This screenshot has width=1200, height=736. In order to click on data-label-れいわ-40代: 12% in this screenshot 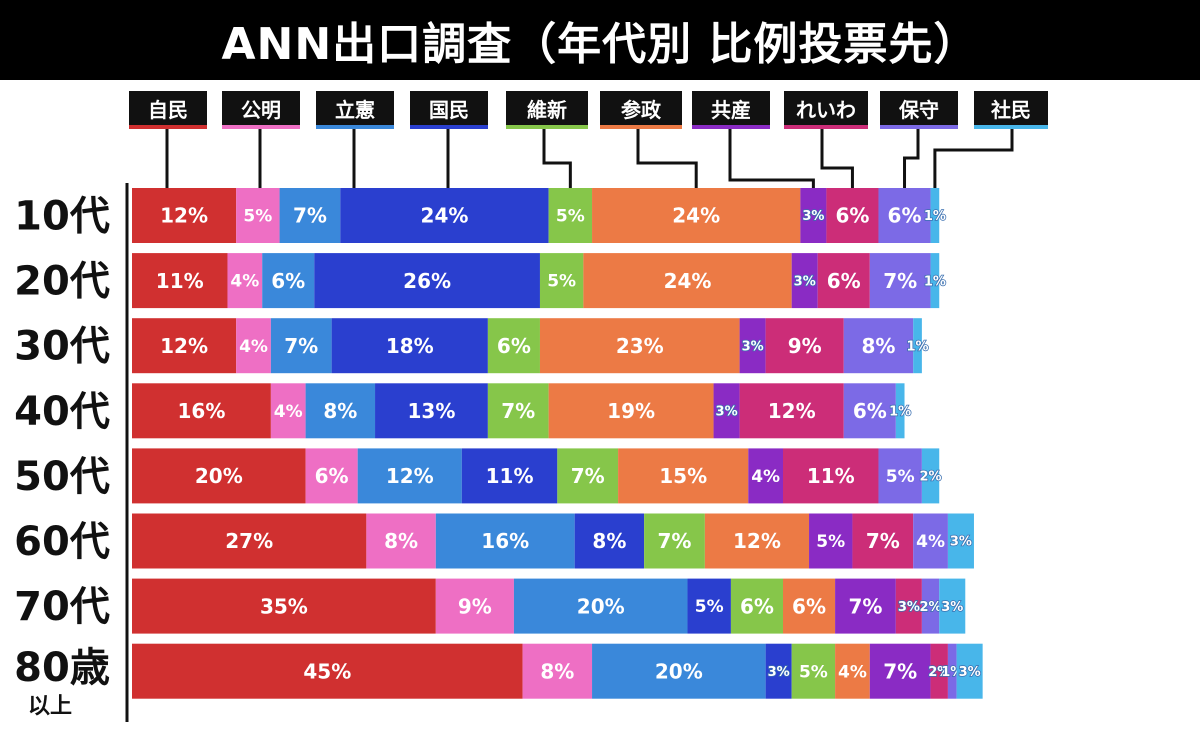, I will do `click(792, 411)`.